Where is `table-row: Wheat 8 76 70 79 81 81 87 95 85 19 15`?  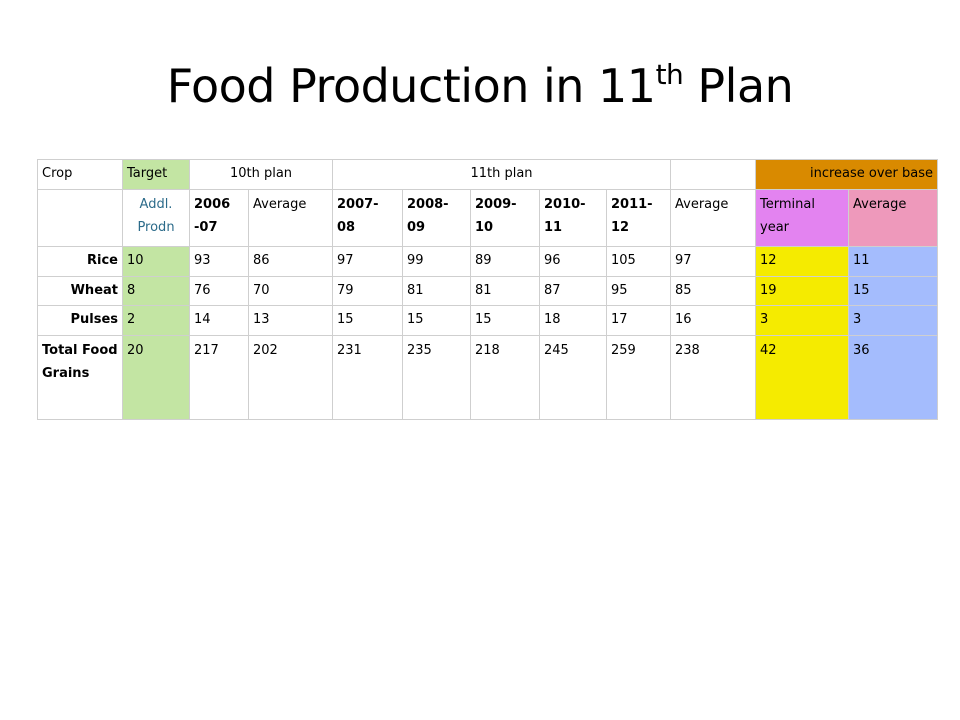 table-row: Wheat 8 76 70 79 81 81 87 95 85 19 15 is located at coordinates (488, 291).